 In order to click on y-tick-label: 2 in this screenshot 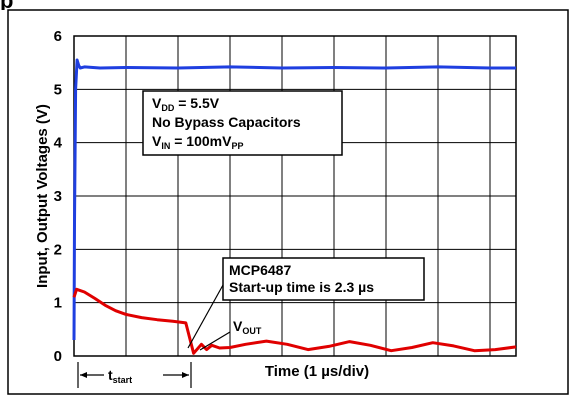, I will do `click(58, 249)`.